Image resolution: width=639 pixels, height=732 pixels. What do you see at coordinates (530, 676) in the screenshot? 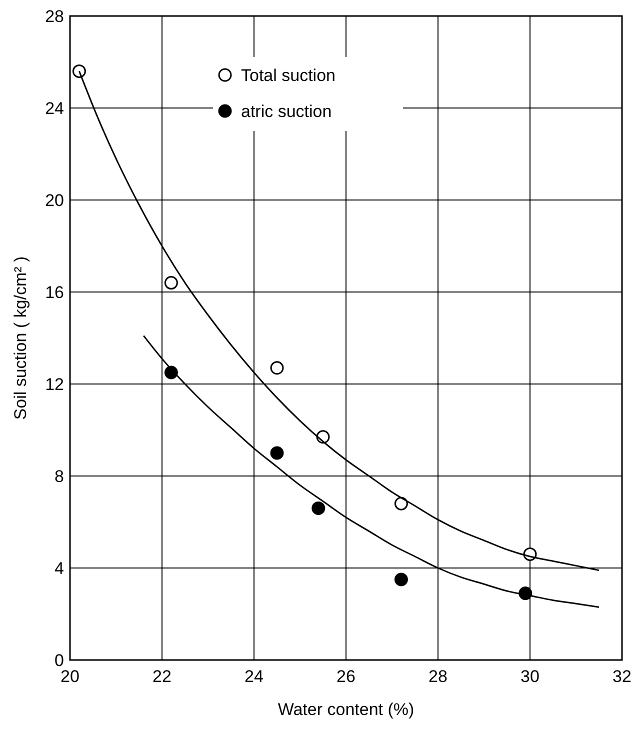
I see `x-tick-label: 30` at bounding box center [530, 676].